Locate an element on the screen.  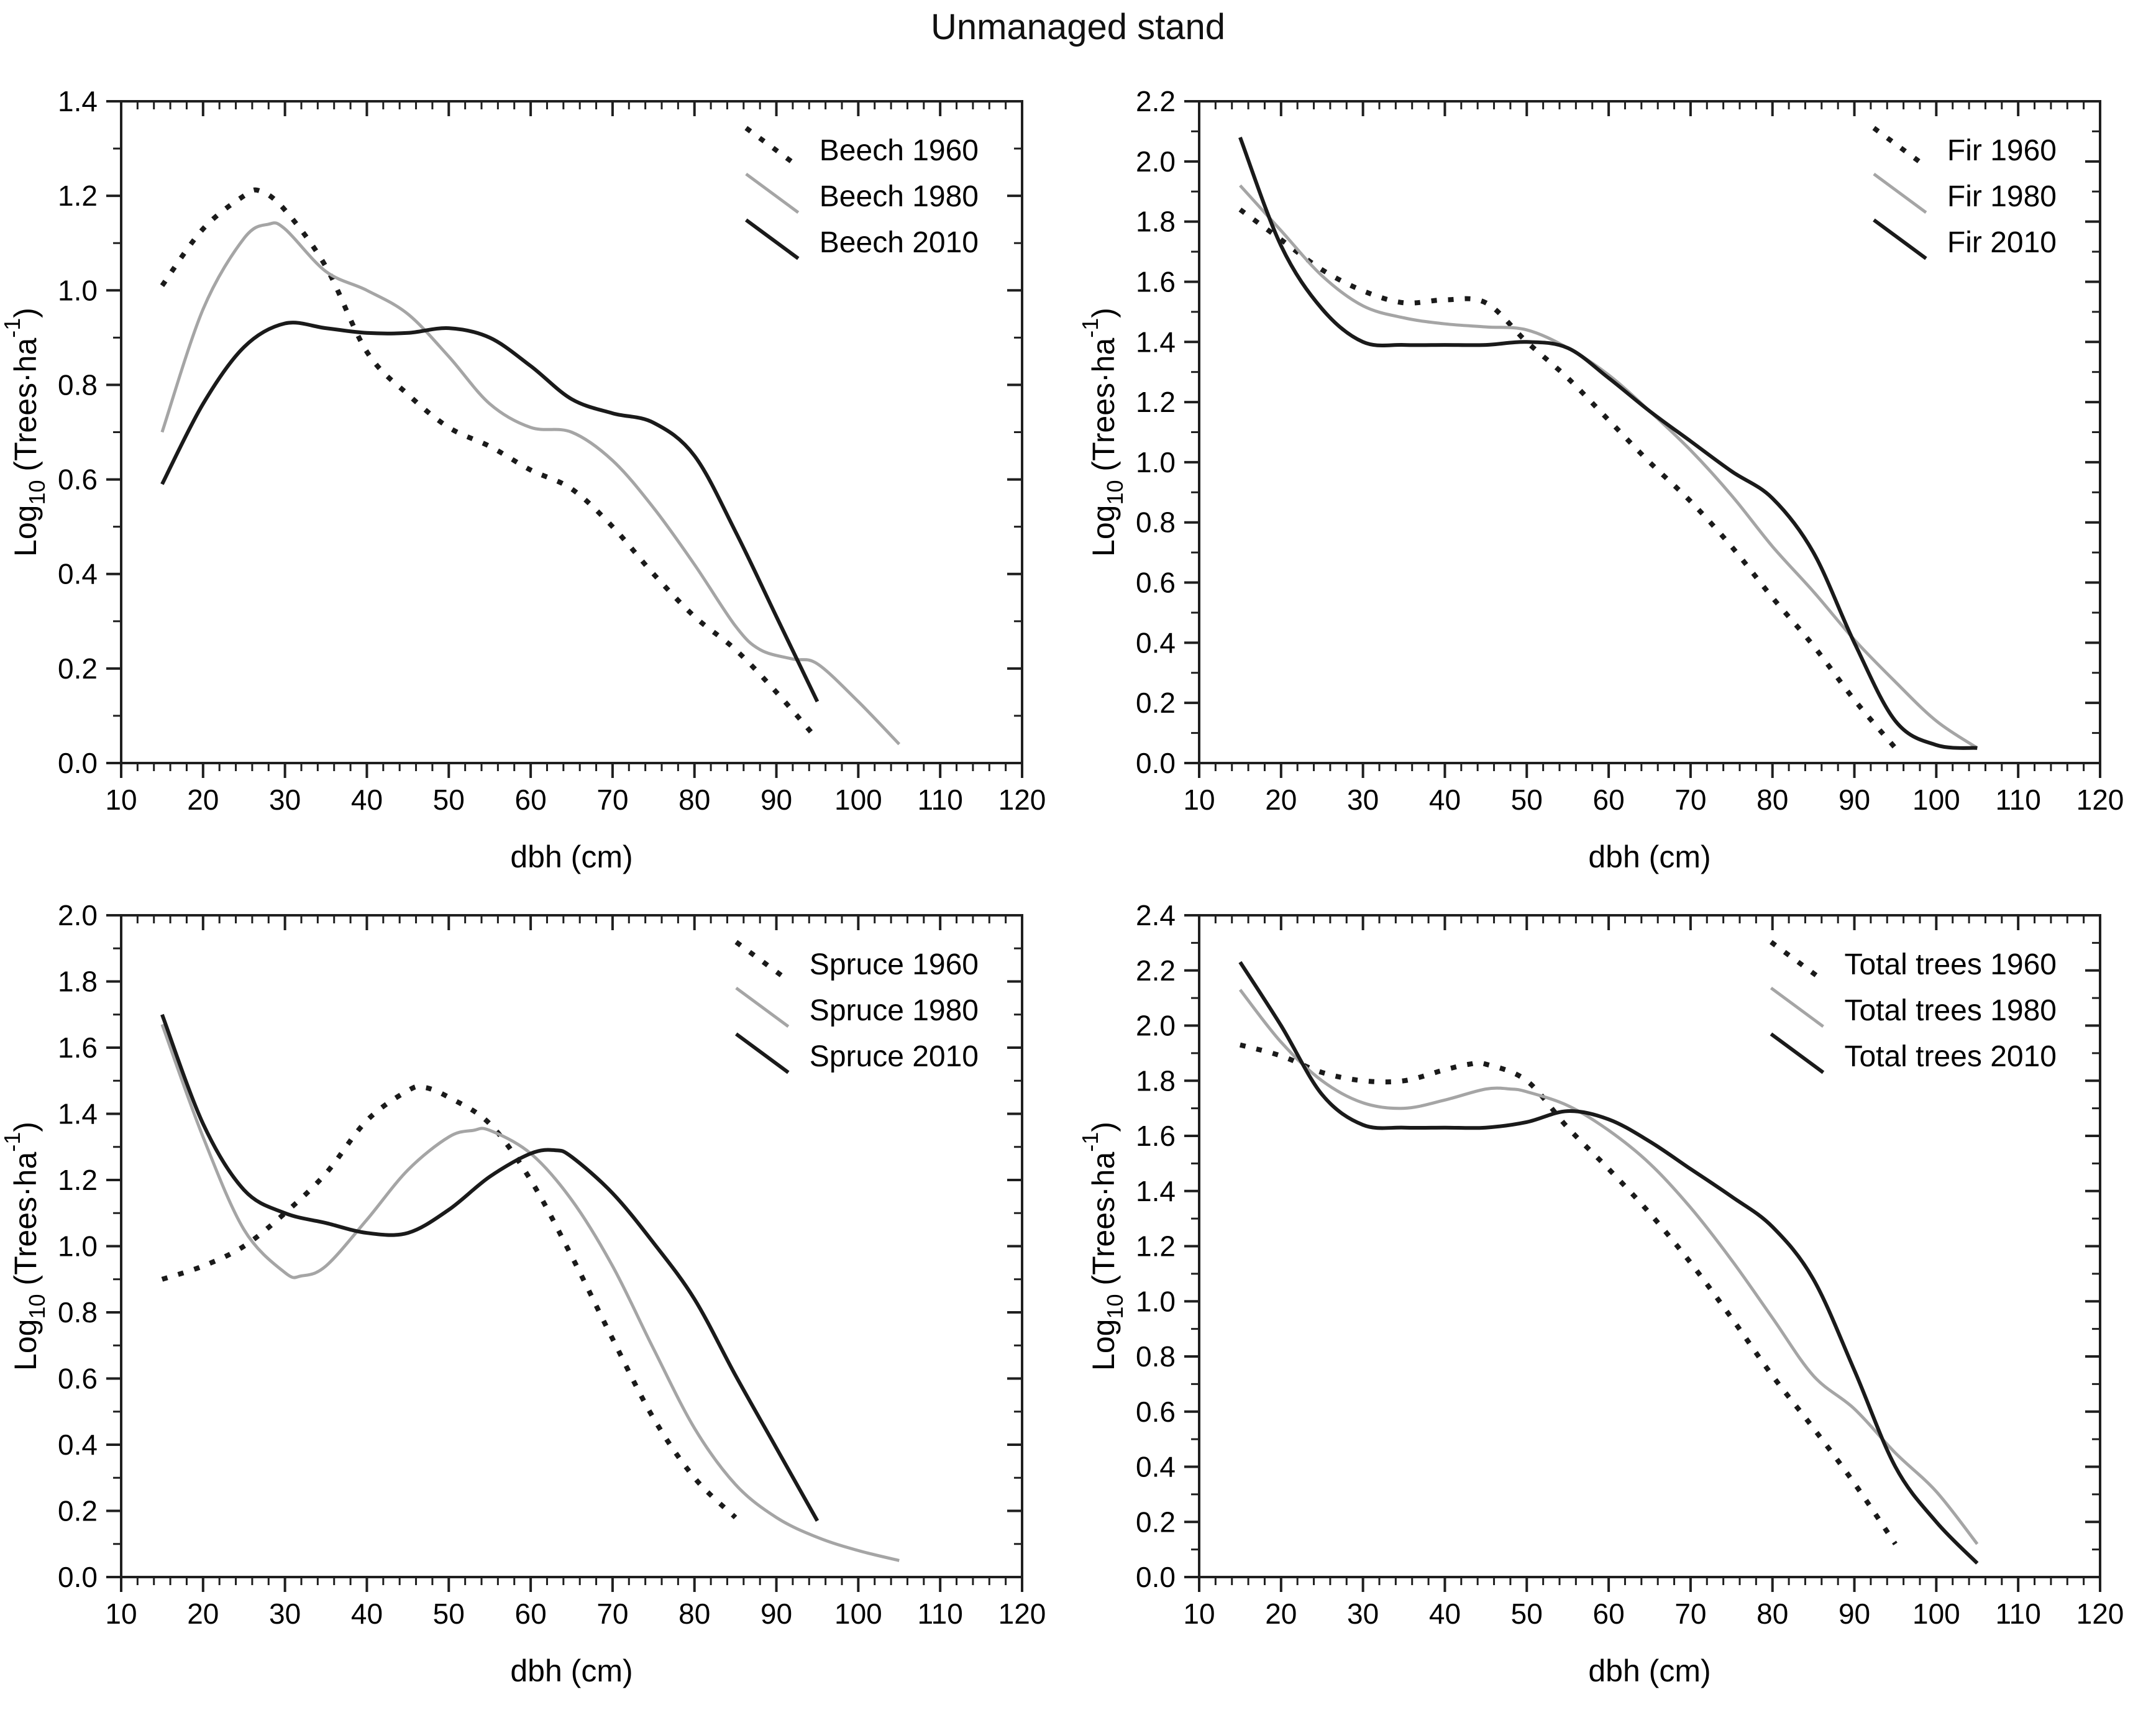
legend-label: Spruce 2010 is located at coordinates (895, 1056).